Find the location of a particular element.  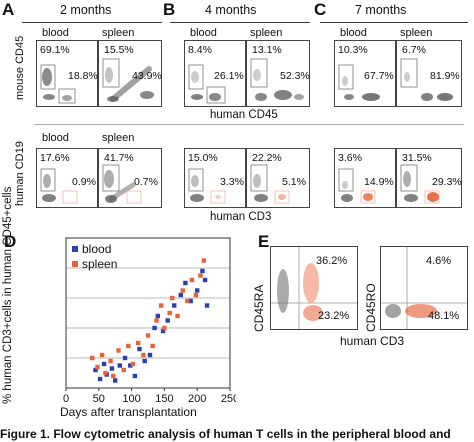

facs-top-b-blood-dots is located at coordinates (207, 84).